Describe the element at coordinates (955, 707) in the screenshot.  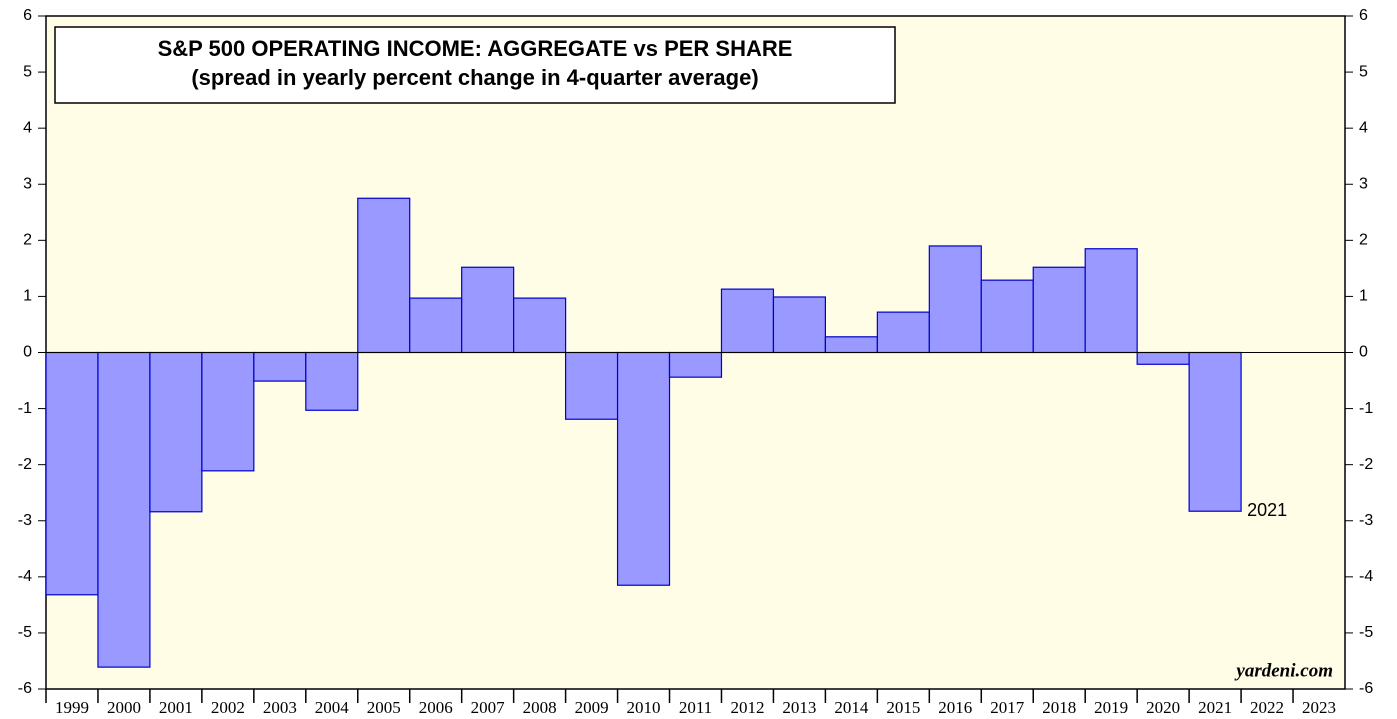
I see `x-tick-label: 2016` at that location.